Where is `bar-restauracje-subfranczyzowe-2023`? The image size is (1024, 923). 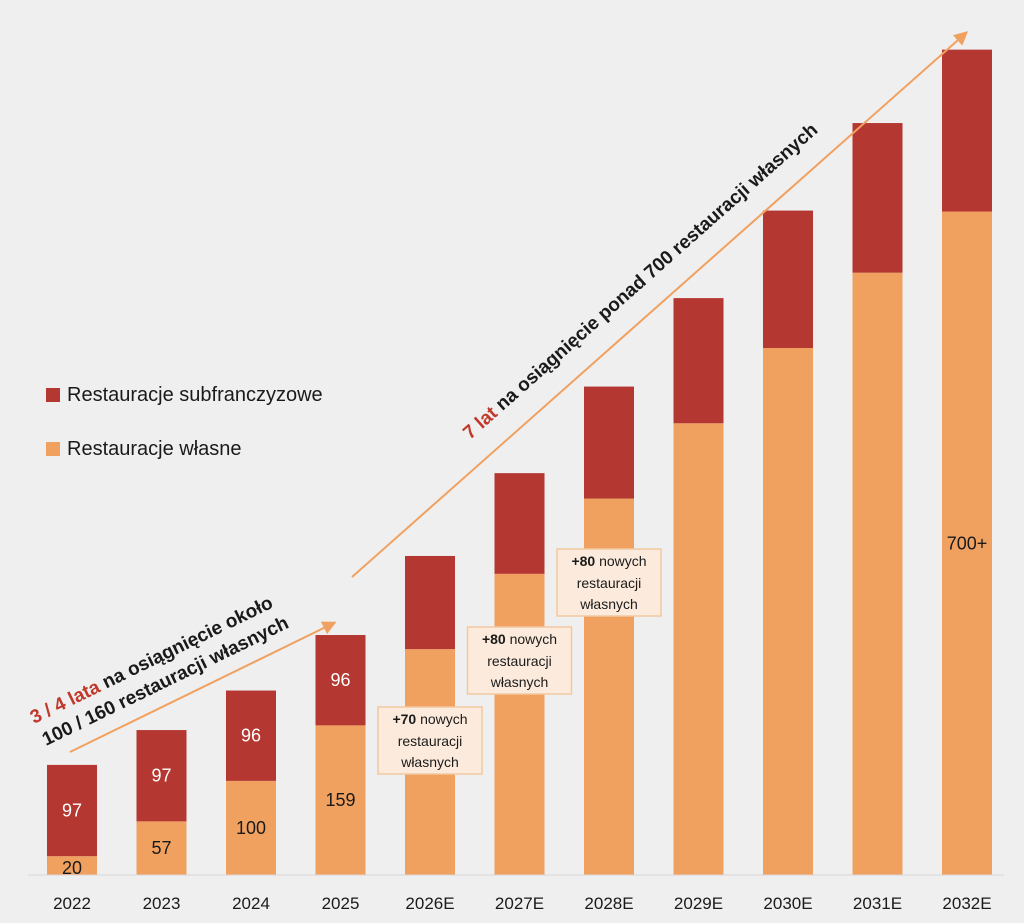
bar-restauracje-subfranczyzowe-2023 is located at coordinates (161, 776).